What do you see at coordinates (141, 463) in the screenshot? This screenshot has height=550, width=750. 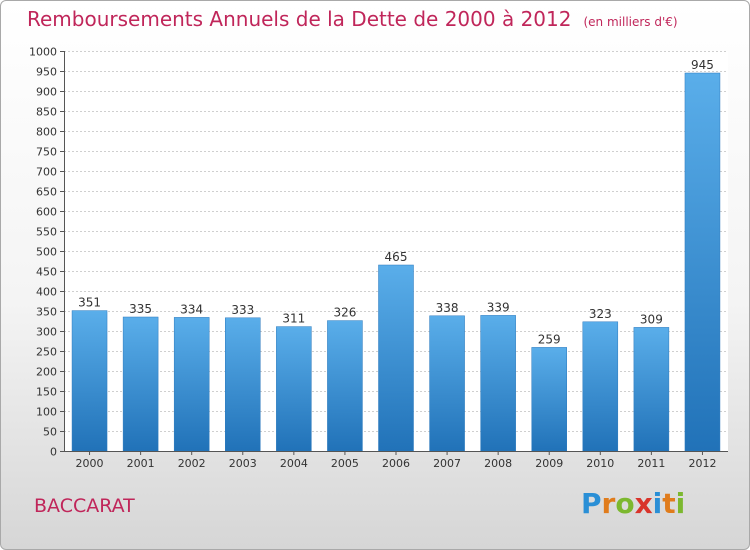 I see `x-tick-label: 2001` at bounding box center [141, 463].